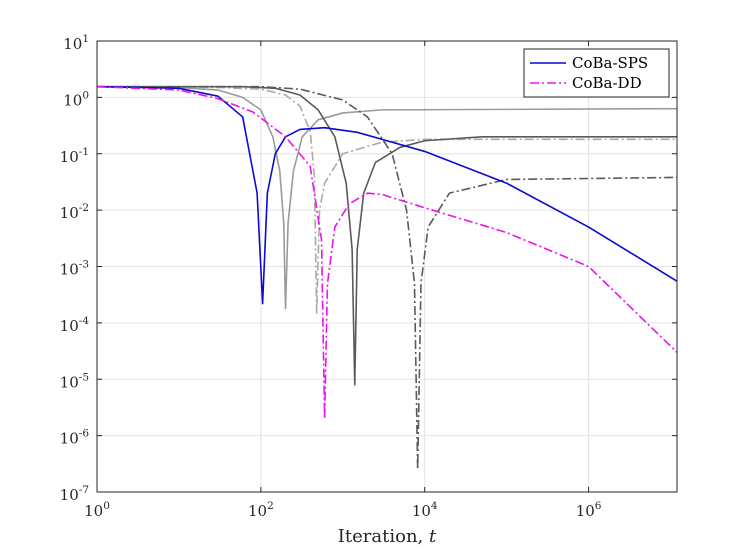 The height and width of the screenshot is (554, 747). I want to click on y-tick-exponent: -4, so click(84, 321).